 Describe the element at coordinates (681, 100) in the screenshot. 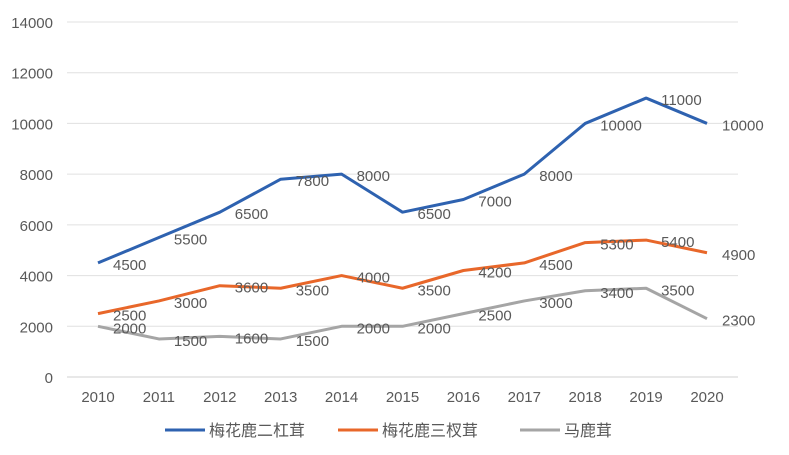

I see `data-label: 11000` at that location.